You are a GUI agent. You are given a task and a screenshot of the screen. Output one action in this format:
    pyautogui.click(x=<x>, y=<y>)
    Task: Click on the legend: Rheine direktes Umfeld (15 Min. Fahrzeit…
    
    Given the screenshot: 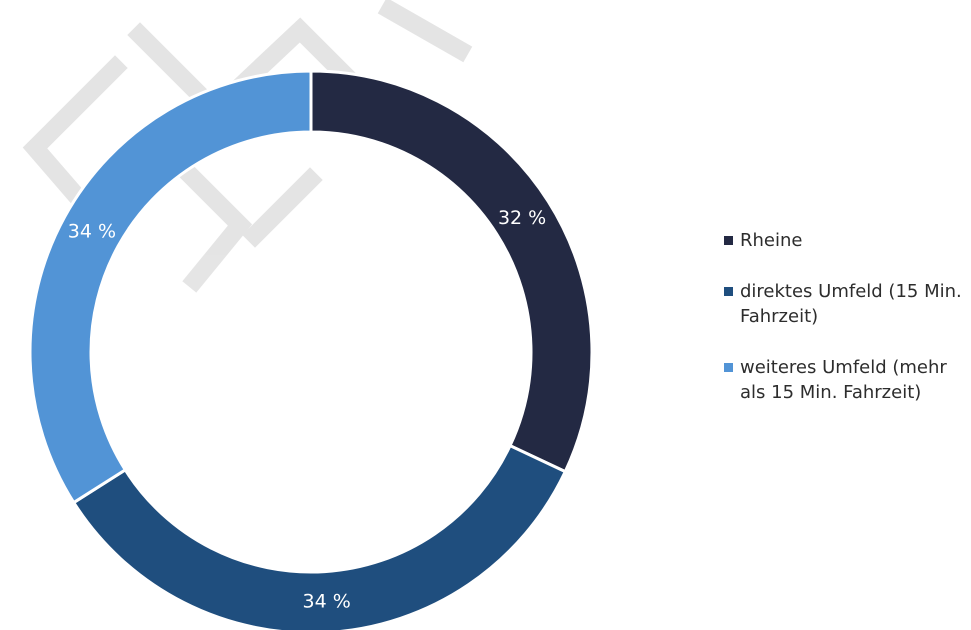 What is the action you would take?
    pyautogui.click(x=846, y=329)
    